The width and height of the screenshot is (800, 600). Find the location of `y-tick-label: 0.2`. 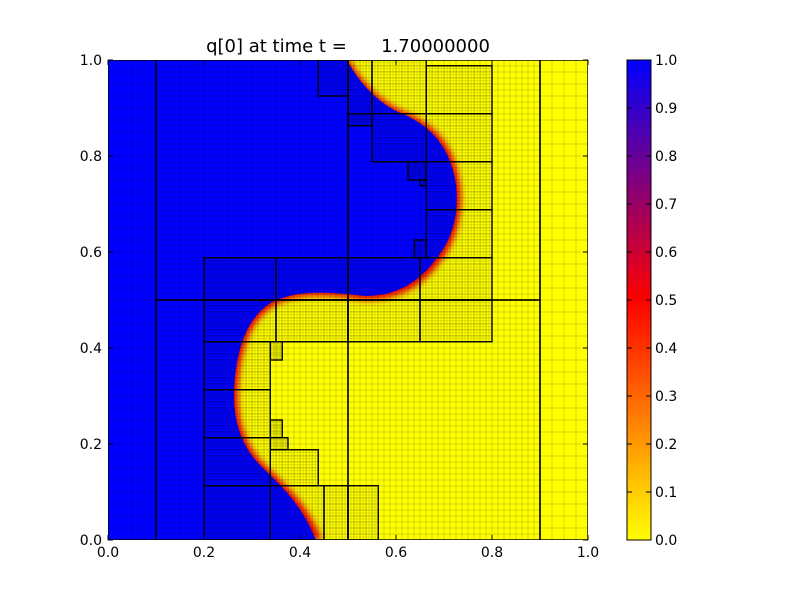

y-tick-label: 0.2 is located at coordinates (91, 445).